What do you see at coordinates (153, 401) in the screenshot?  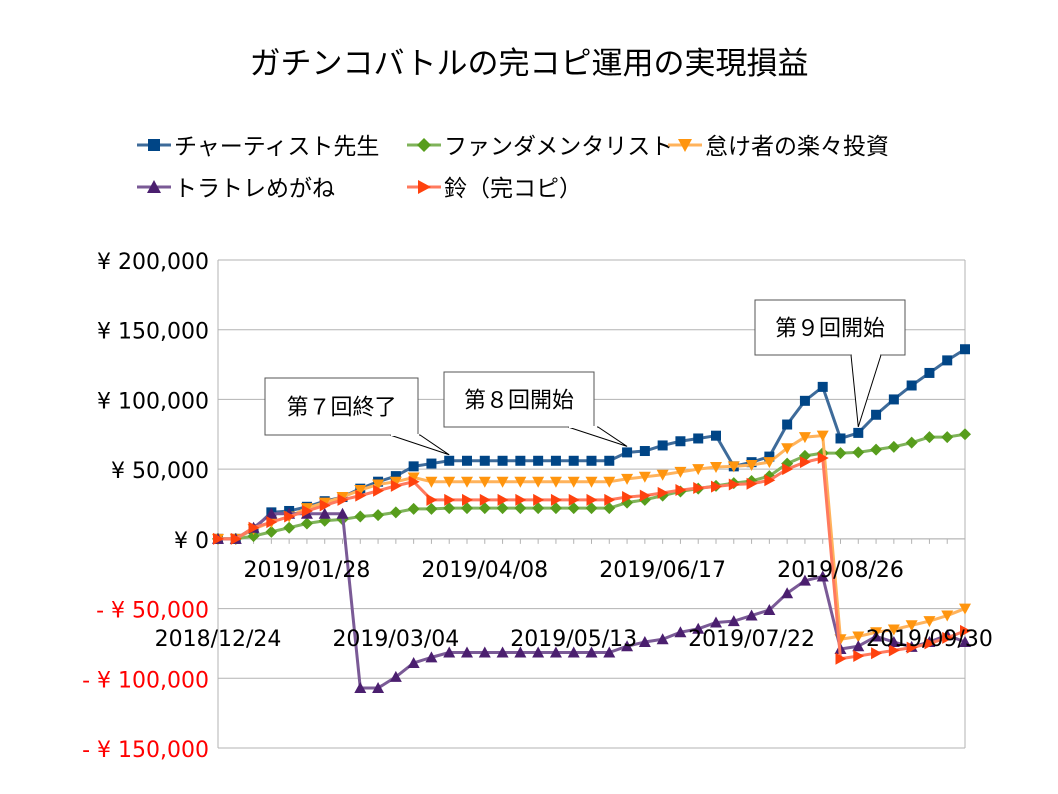 I see `y-tick-label: ¥ 100,000` at bounding box center [153, 401].